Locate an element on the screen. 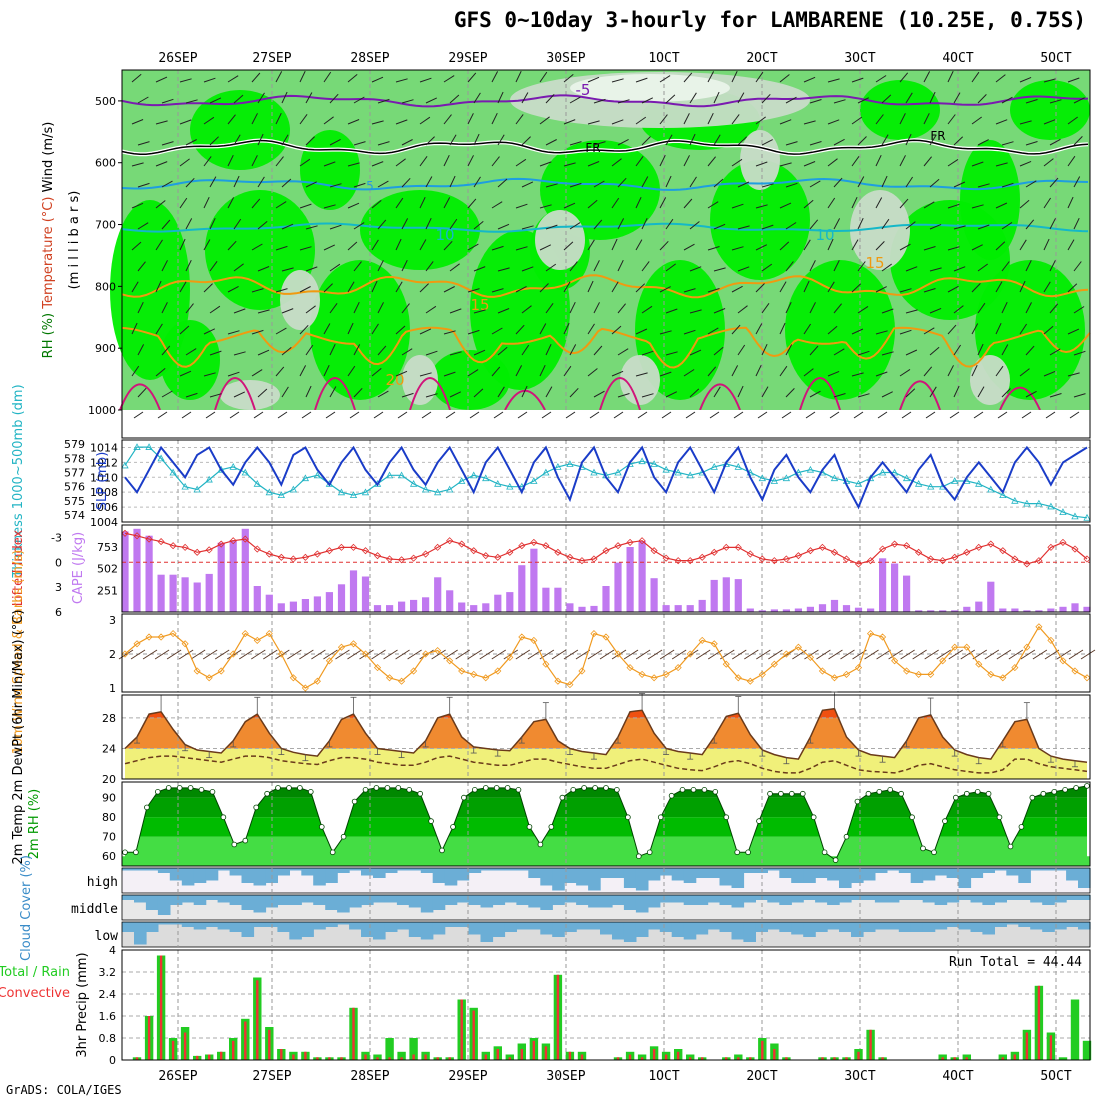  thickness-point is located at coordinates (498, 483).